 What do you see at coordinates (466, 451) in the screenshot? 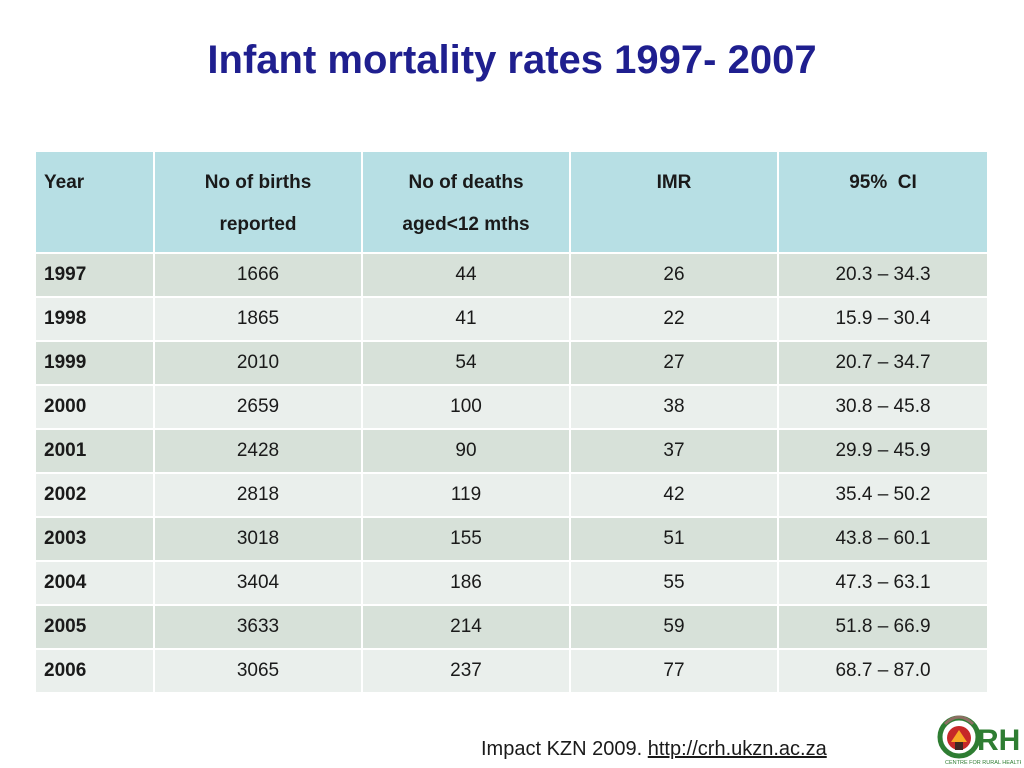
I see `deaths-cell: 90` at bounding box center [466, 451].